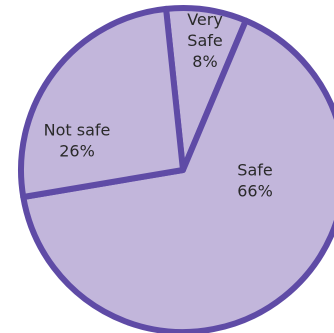 The image size is (334, 333). Describe the element at coordinates (255, 191) in the screenshot. I see `slice-label-line: 66%` at that location.